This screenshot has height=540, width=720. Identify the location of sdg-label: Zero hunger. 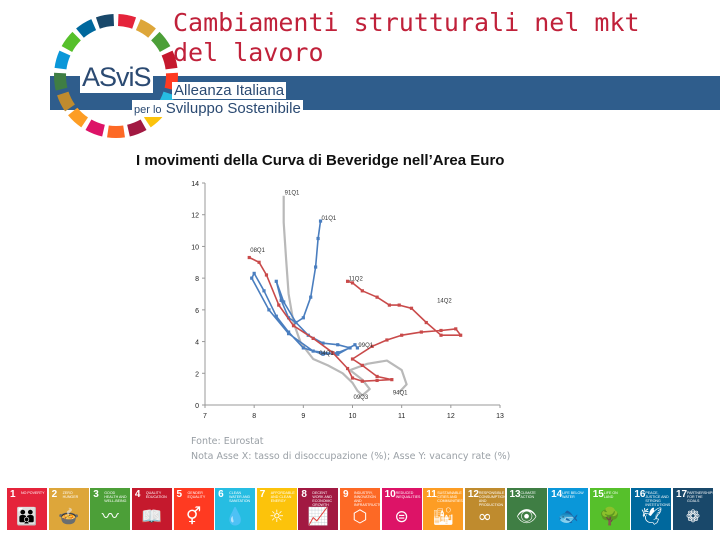
(70, 495).